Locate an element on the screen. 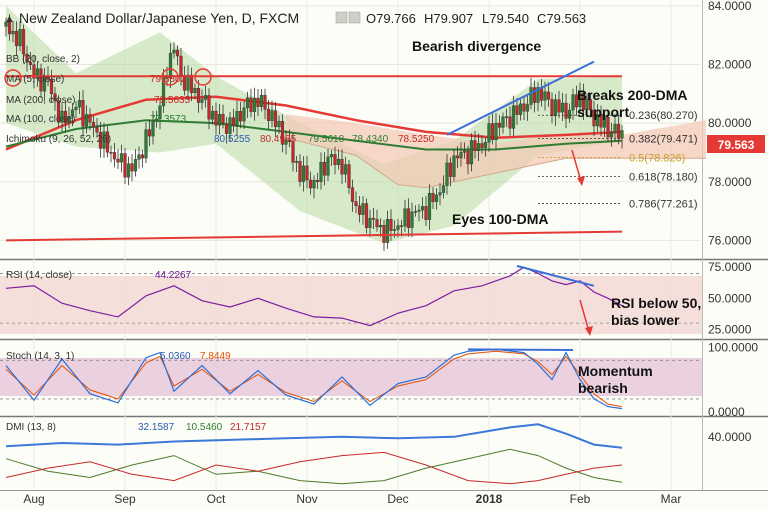 The height and width of the screenshot is (510, 768). price-axis is located at coordinates (735, 245).